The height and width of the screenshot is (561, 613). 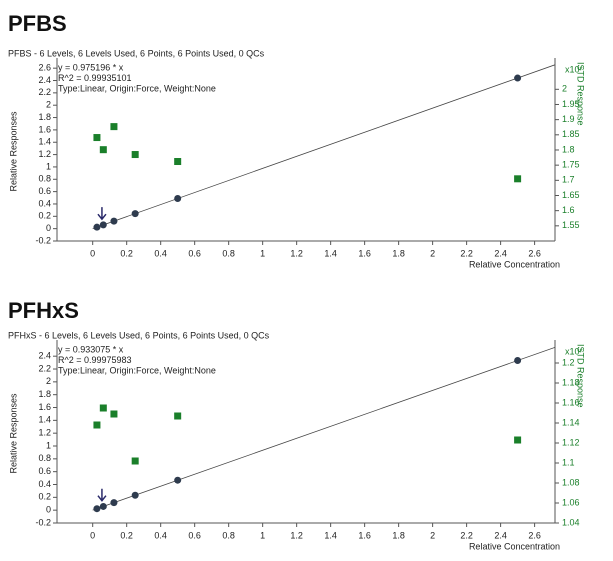 What do you see at coordinates (48, 105) in the screenshot?
I see `y-tick-label: 2` at bounding box center [48, 105].